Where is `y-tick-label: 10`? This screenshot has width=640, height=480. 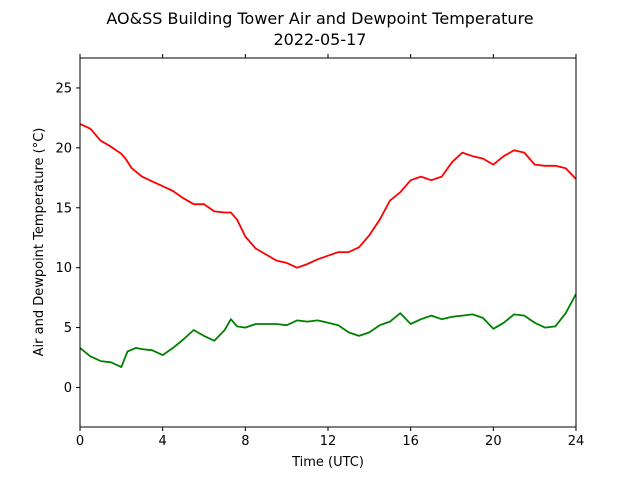 y-tick-label: 10 is located at coordinates (63, 268).